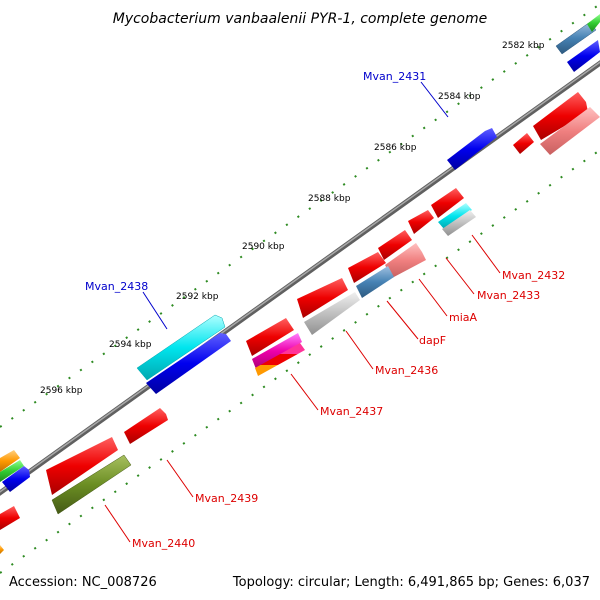 This screenshot has width=600, height=600. I want to click on tick-label: 2588 kbp, so click(329, 199).